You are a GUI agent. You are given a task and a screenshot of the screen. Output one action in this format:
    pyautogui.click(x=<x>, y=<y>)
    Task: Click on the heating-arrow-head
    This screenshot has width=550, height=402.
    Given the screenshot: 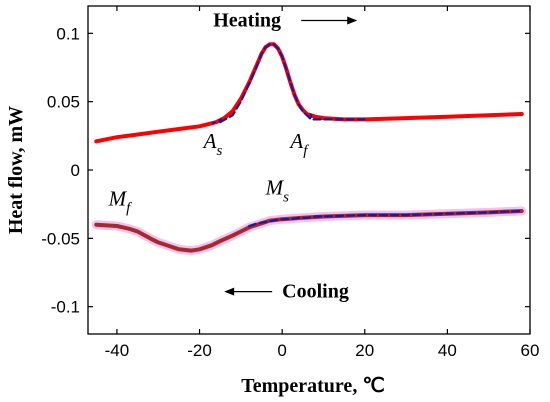 What is the action you would take?
    pyautogui.click(x=352, y=20)
    